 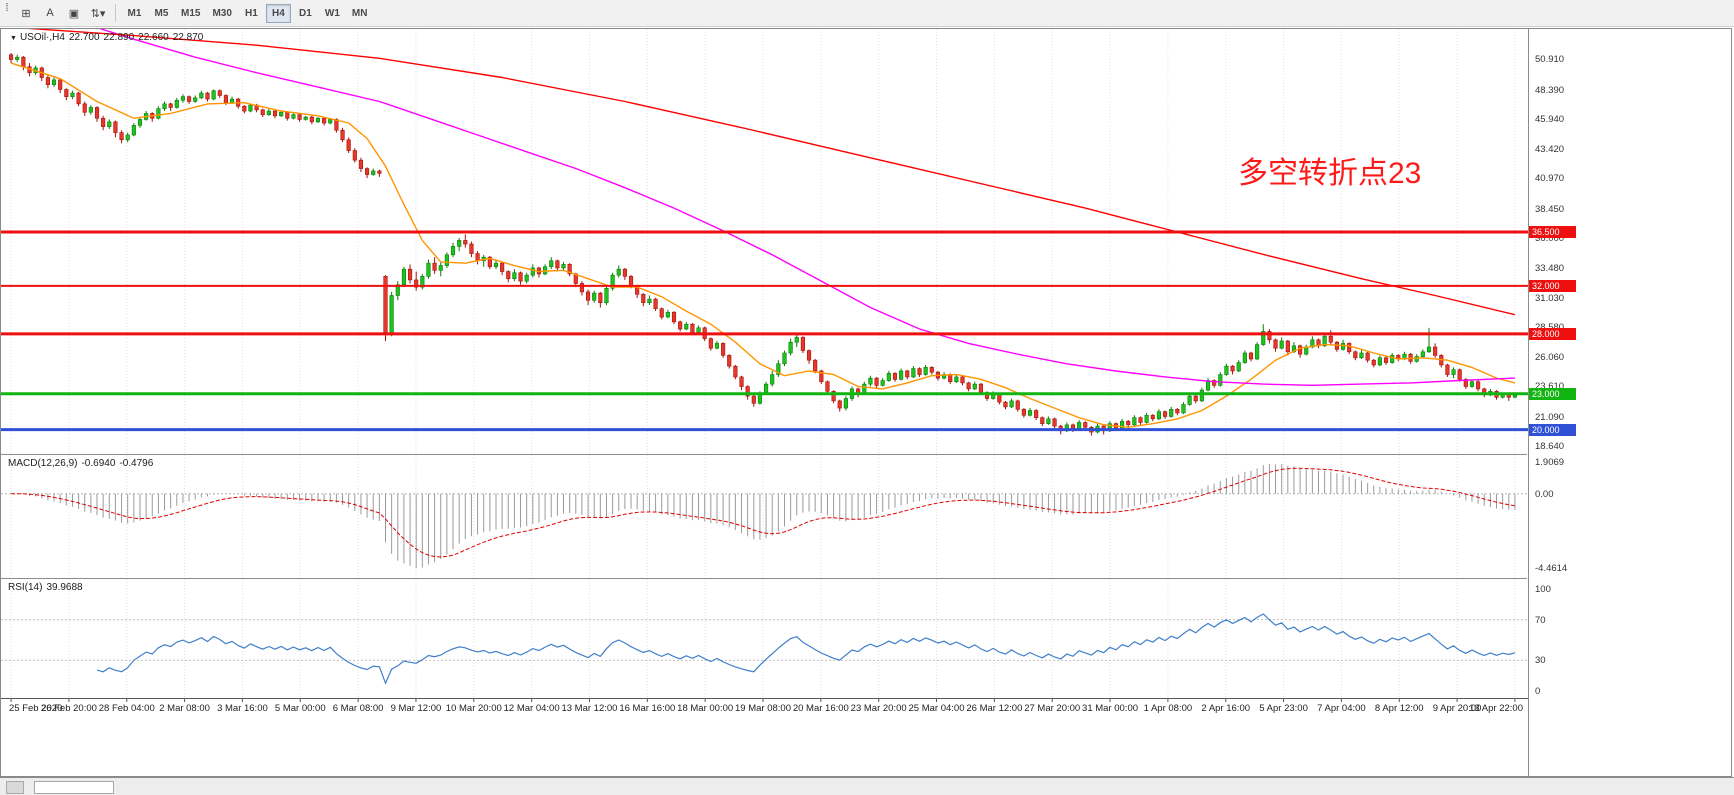 I want to click on time-axis-label: 16 Mar 16:00, so click(x=647, y=708).